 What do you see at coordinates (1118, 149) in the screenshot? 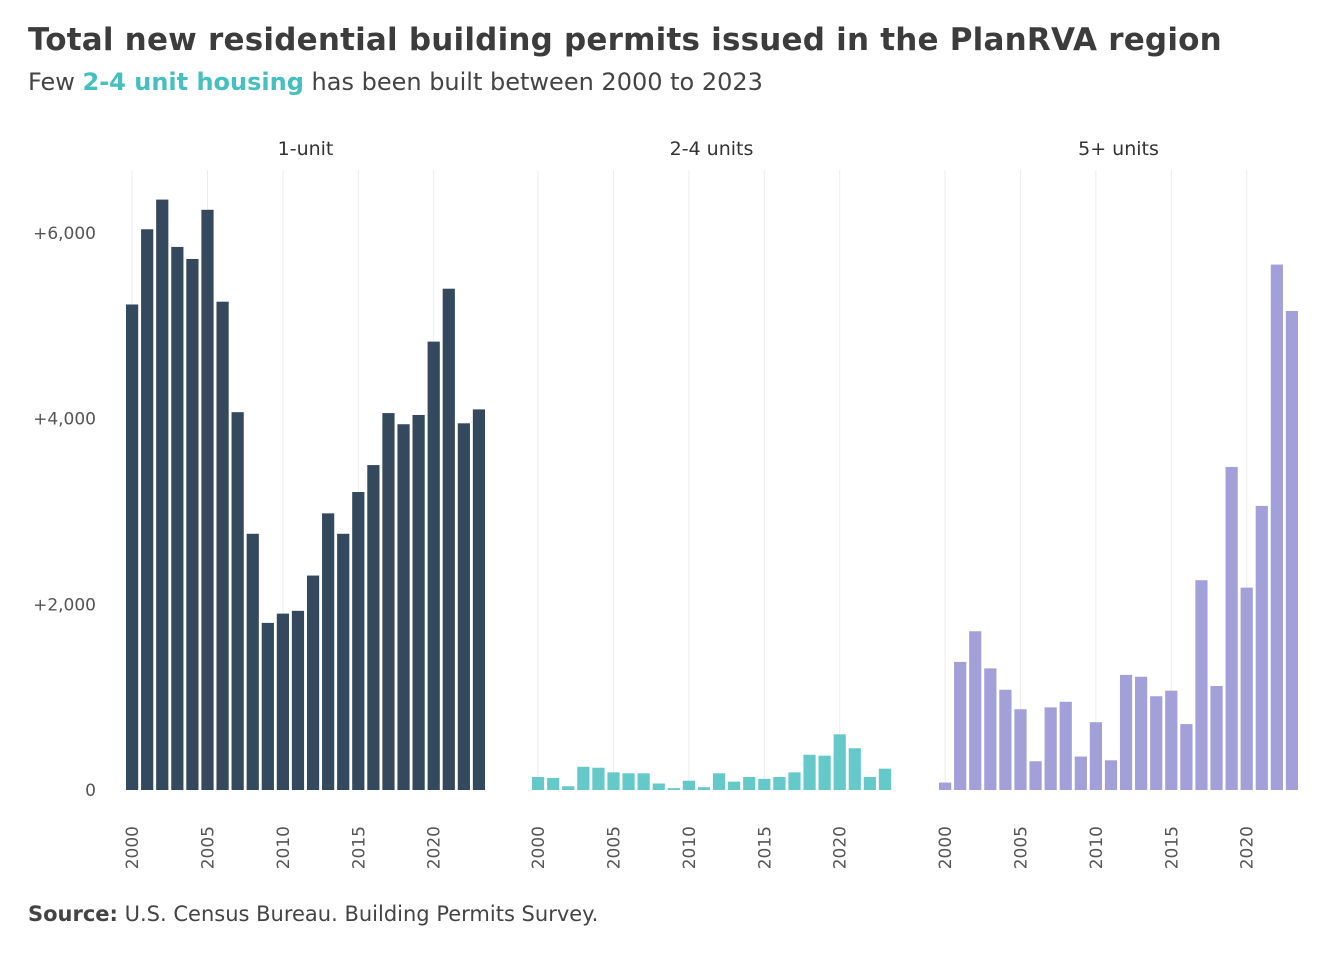
I see `facet-title: 5+ units` at bounding box center [1118, 149].